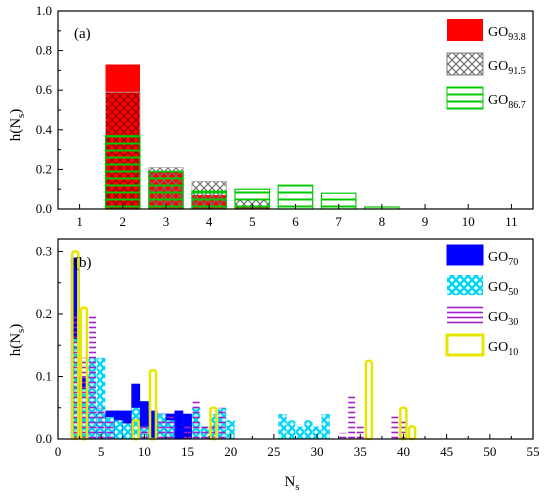  What do you see at coordinates (489, 451) in the screenshot?
I see `x-tick-label-b: 50` at bounding box center [489, 451].